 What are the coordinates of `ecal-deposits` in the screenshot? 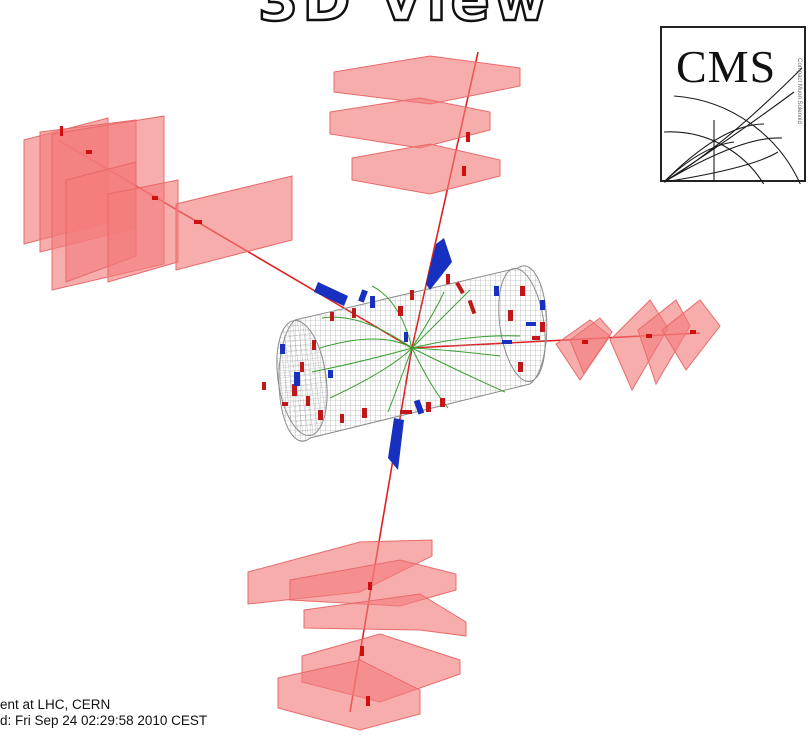 It's located at (403, 348).